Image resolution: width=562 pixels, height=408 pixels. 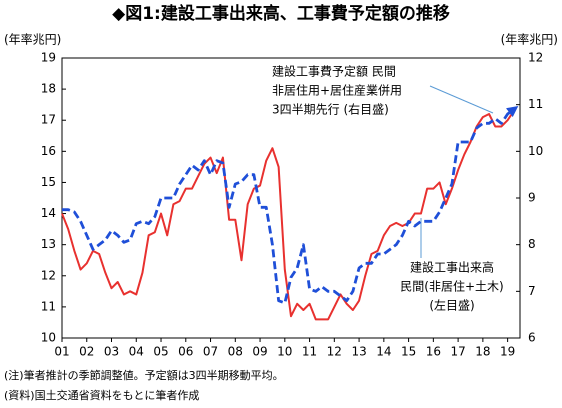 What do you see at coordinates (48, 120) in the screenshot?
I see `y-tick-label: 17` at bounding box center [48, 120].